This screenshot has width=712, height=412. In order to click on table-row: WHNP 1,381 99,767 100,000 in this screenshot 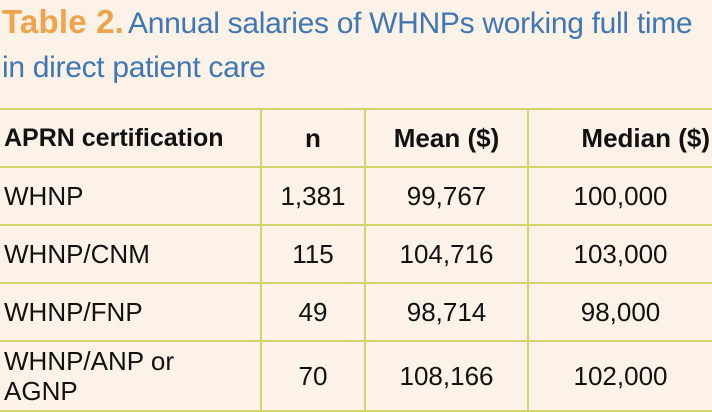, I will do `click(356, 196)`.